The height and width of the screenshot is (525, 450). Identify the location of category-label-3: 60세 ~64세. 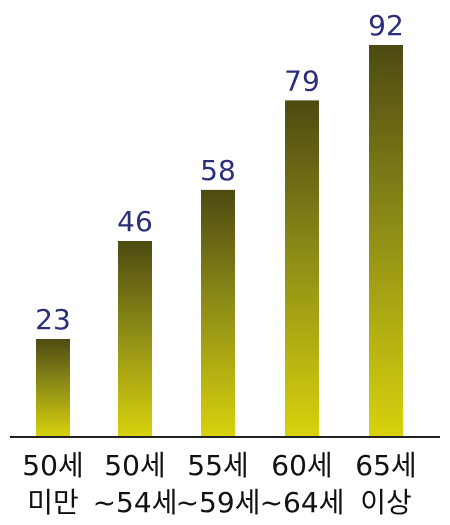
(302, 484).